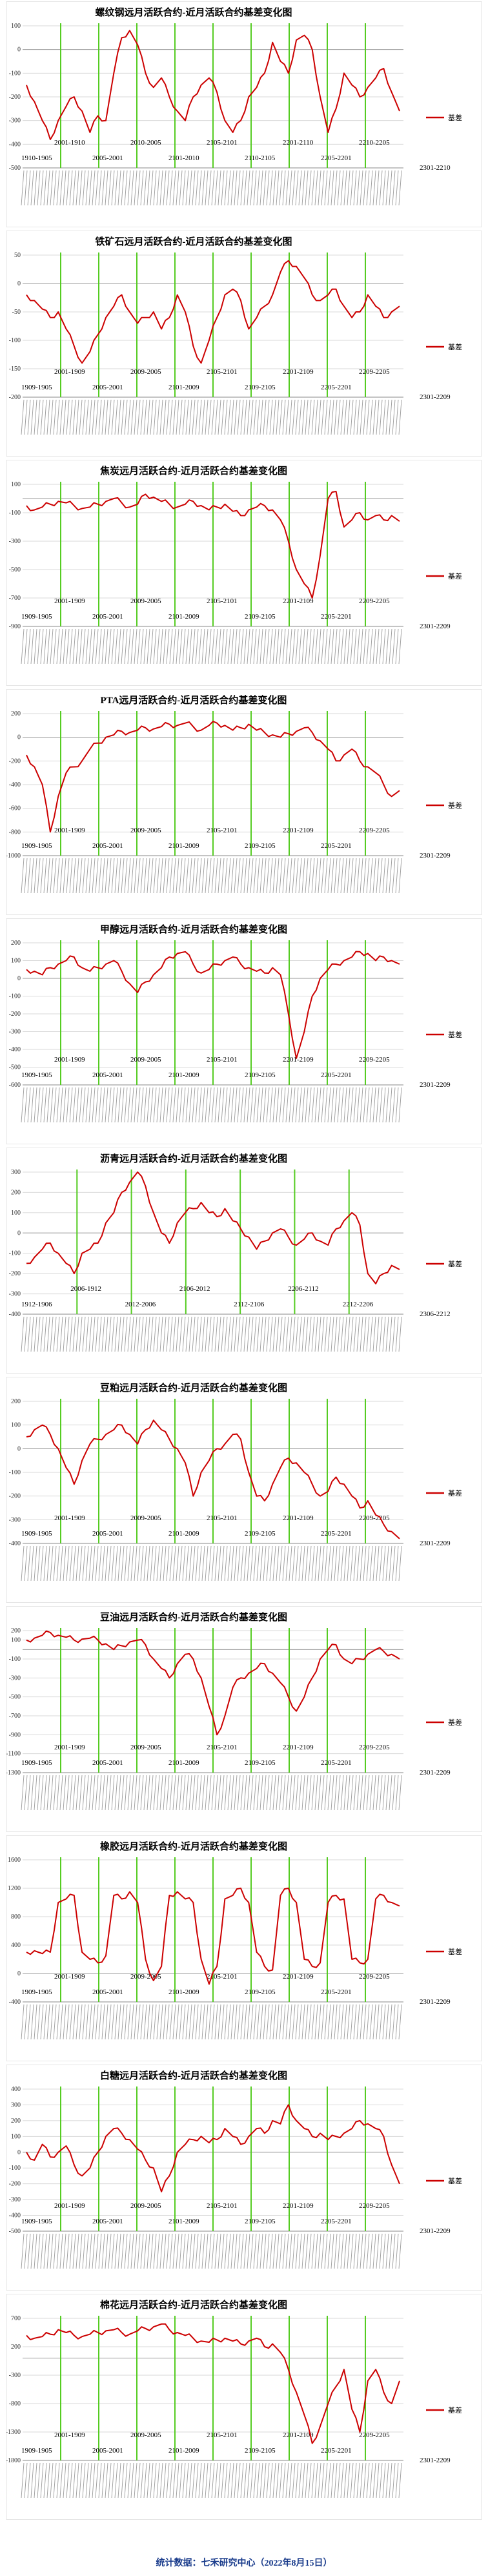 The image size is (488, 2576). Describe the element at coordinates (213, 85) in the screenshot. I see `series-line-basis` at that location.